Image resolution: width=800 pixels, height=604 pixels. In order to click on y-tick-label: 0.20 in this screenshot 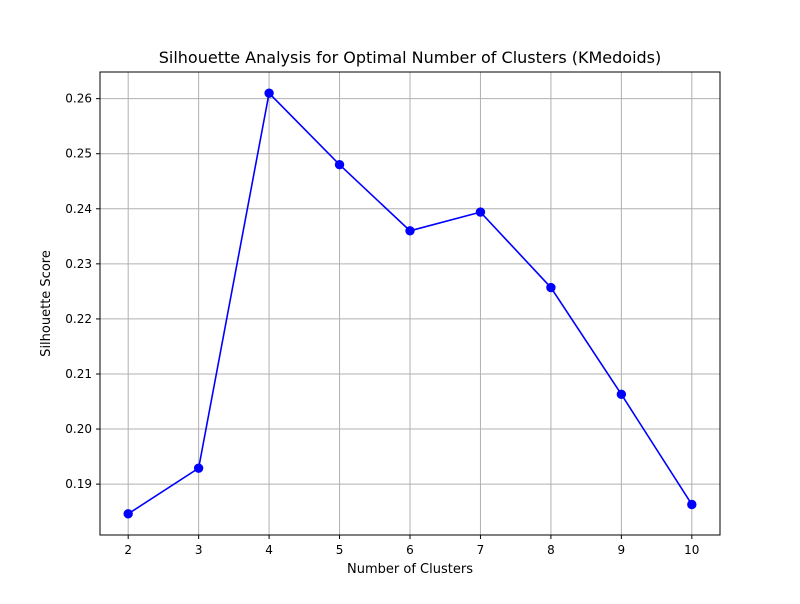, I will do `click(78, 429)`.